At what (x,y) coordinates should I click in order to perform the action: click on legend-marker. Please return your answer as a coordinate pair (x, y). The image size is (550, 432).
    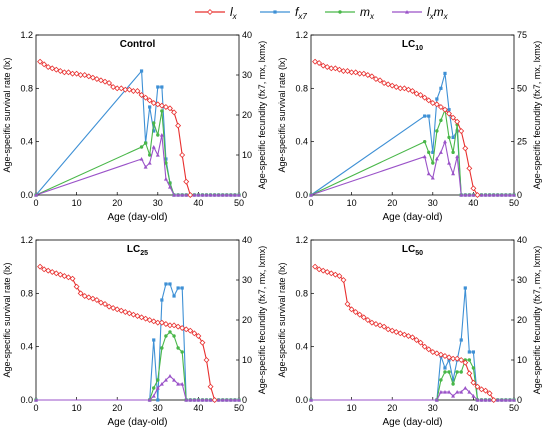
    Looking at the image, I should click on (275, 12).